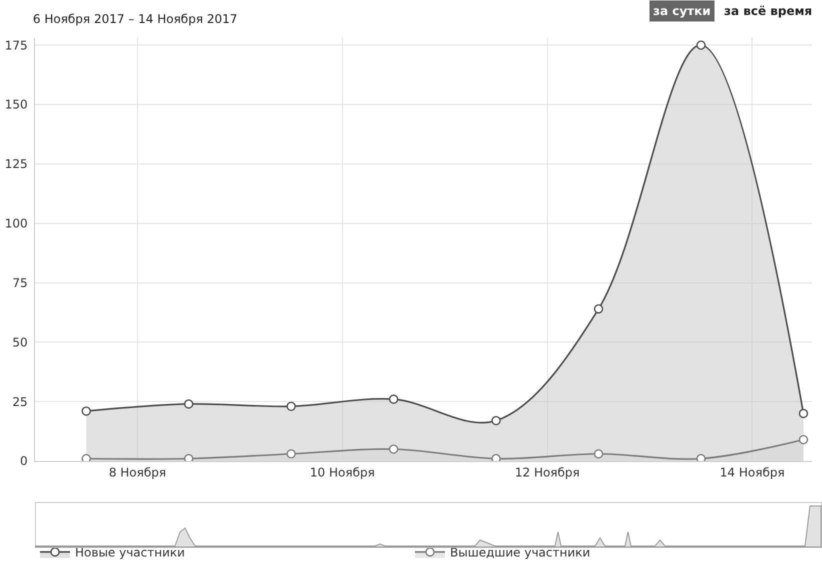 This screenshot has width=822, height=576. Describe the element at coordinates (130, 553) in the screenshot. I see `legend-label: Новые участники` at that location.